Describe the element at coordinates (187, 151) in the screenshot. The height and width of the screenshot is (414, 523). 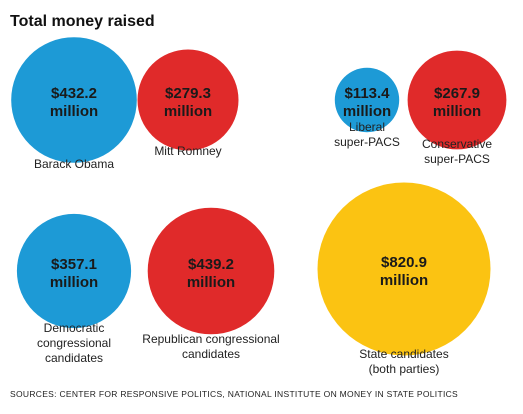
I see `bubble-label: Mitt Romney` at that location.